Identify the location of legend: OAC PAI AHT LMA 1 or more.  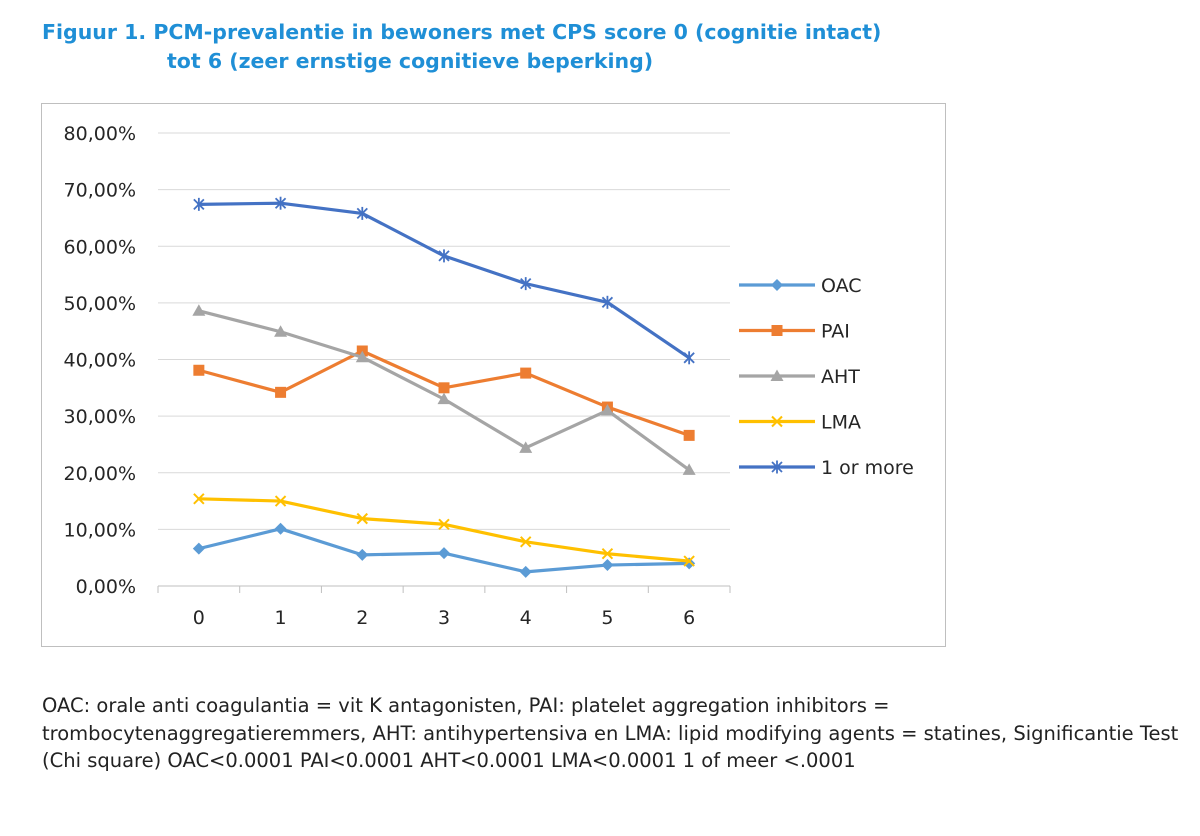
(826, 377).